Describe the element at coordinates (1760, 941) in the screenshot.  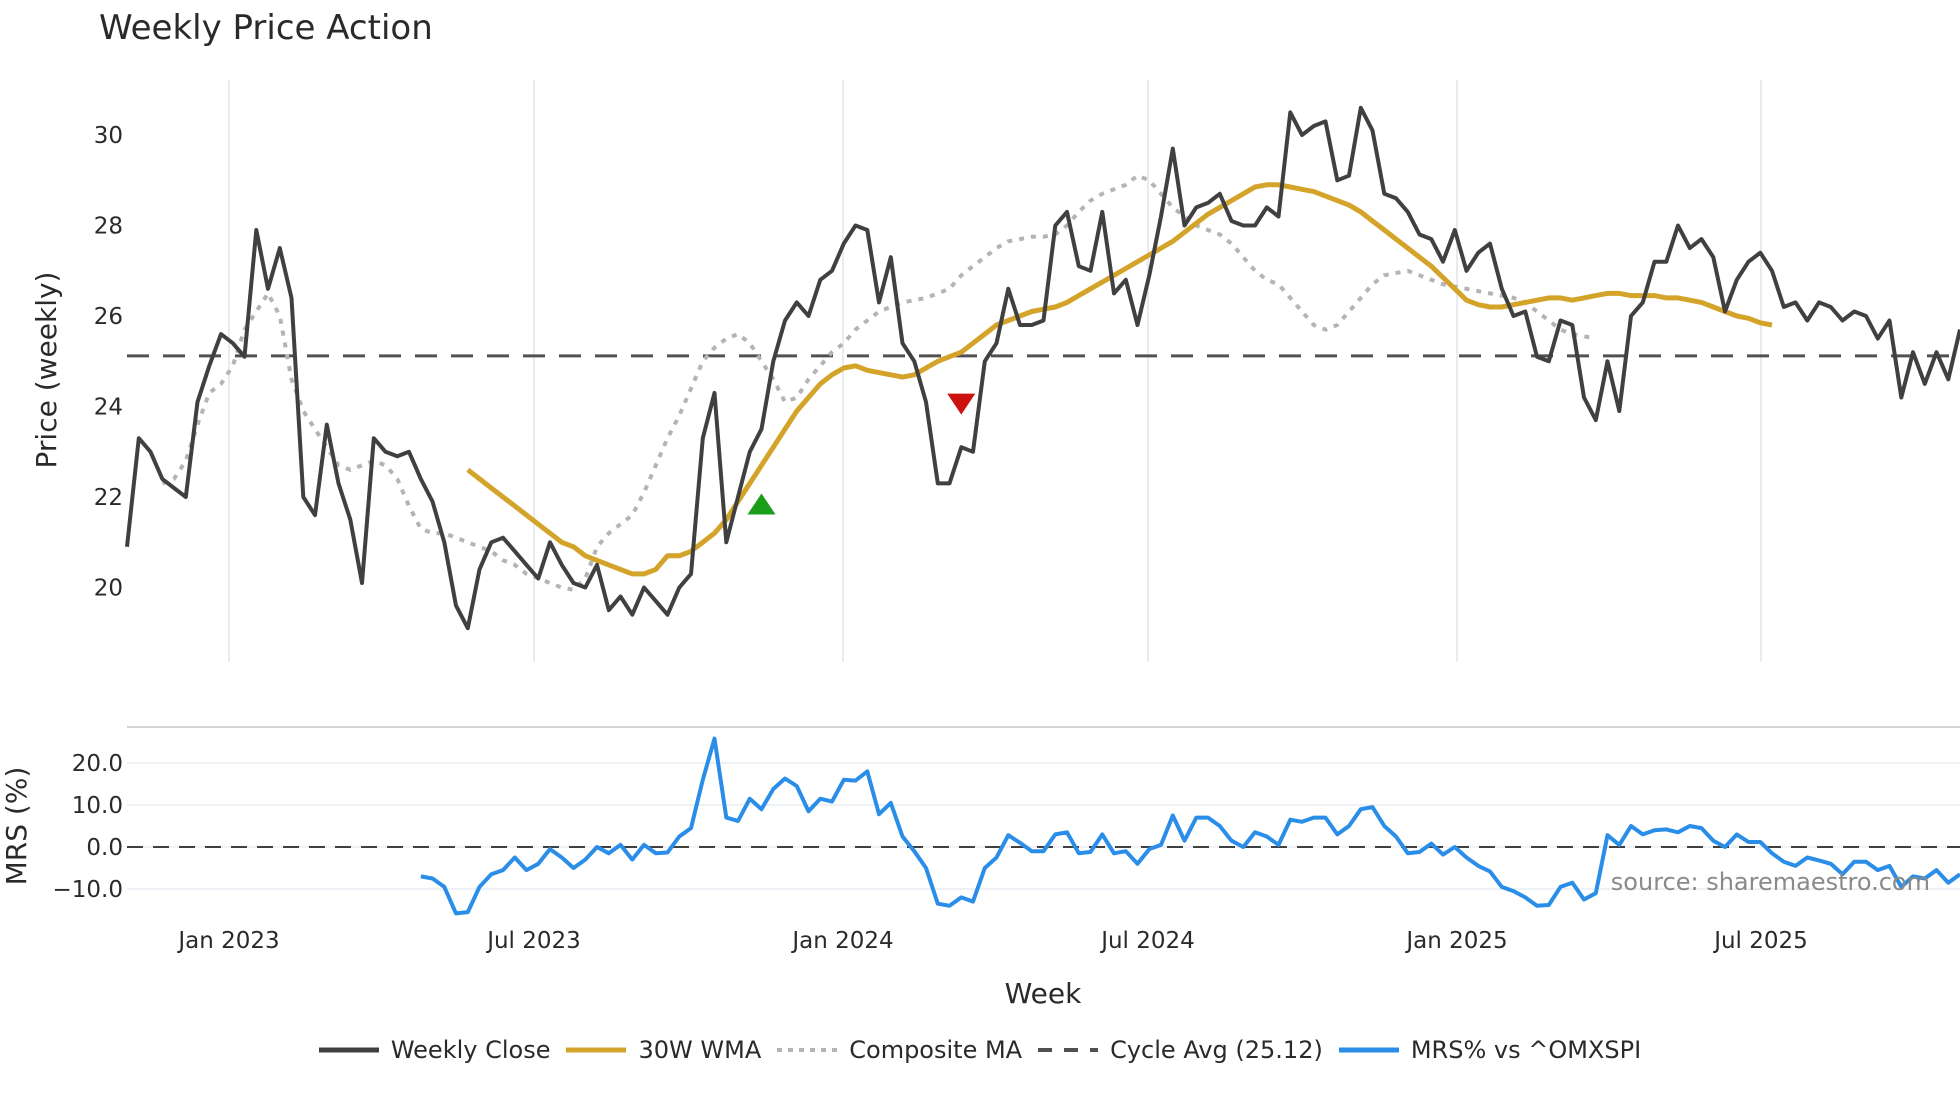
I see `x-tick-label: Jul 2025` at that location.